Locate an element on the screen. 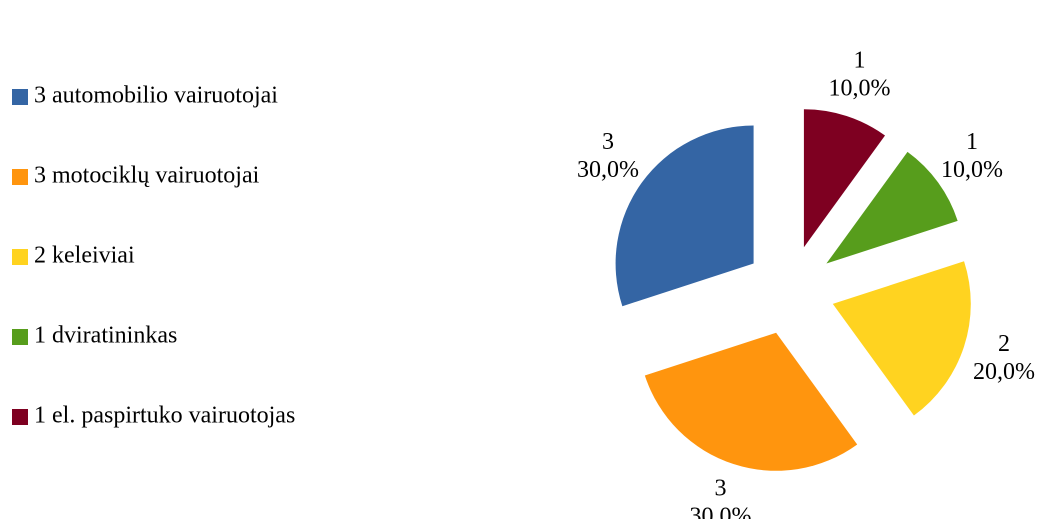 The height and width of the screenshot is (519, 1049). data-label: 2 is located at coordinates (1004, 344).